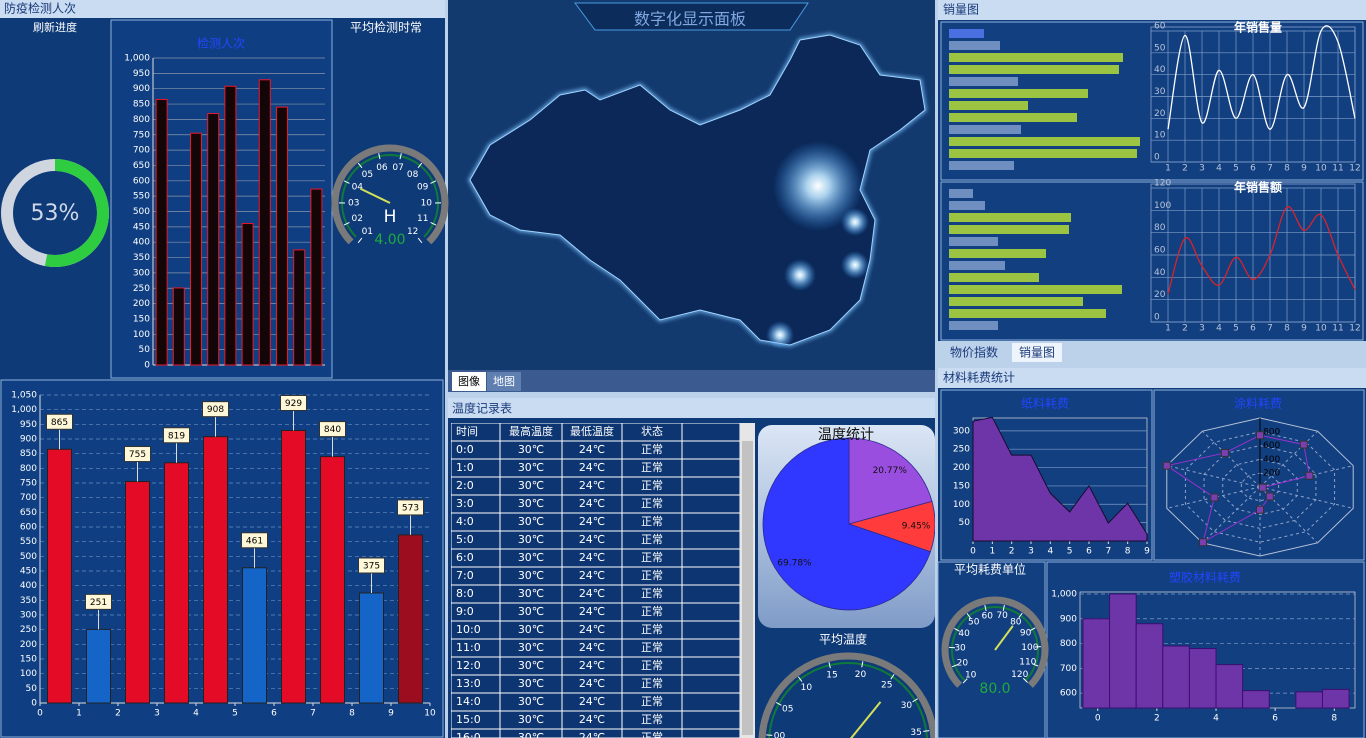  What do you see at coordinates (79, 714) in the screenshot?
I see `x-tick-label: 1` at bounding box center [79, 714].